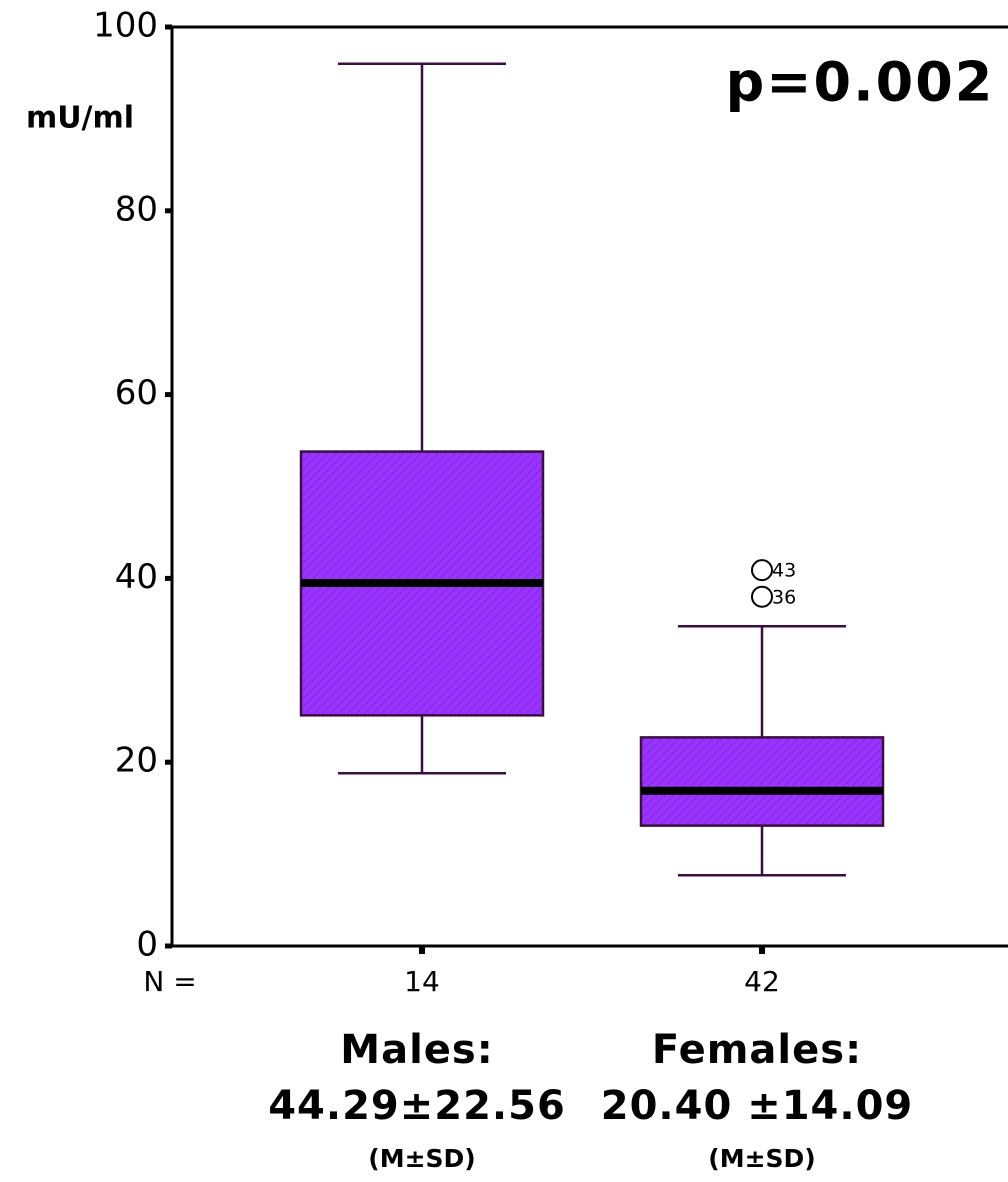  I want to click on y-tick-label: 40, so click(136, 577).